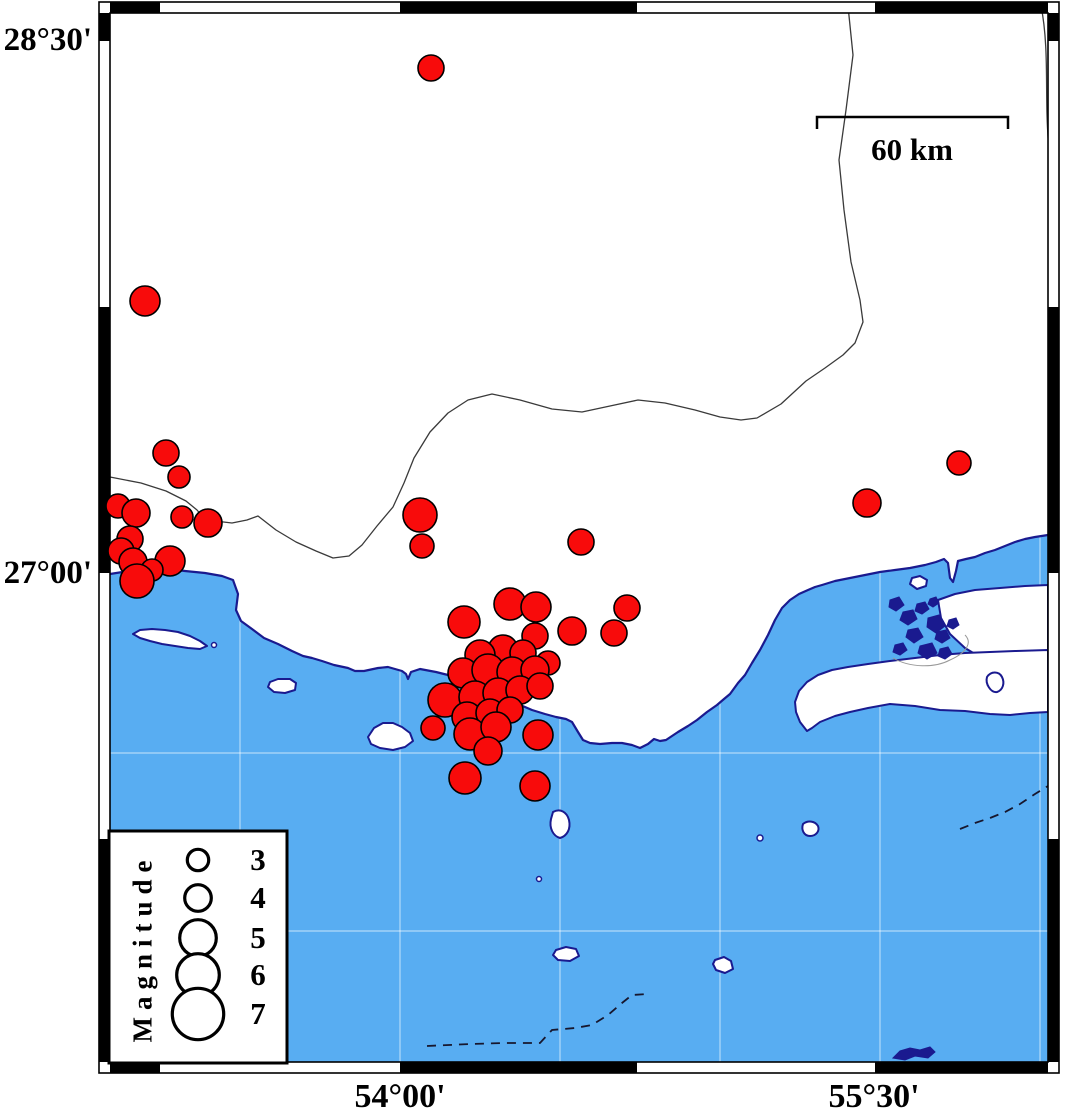 The image size is (1066, 1115). I want to click on scale-bar-label: 60 km, so click(912, 149).